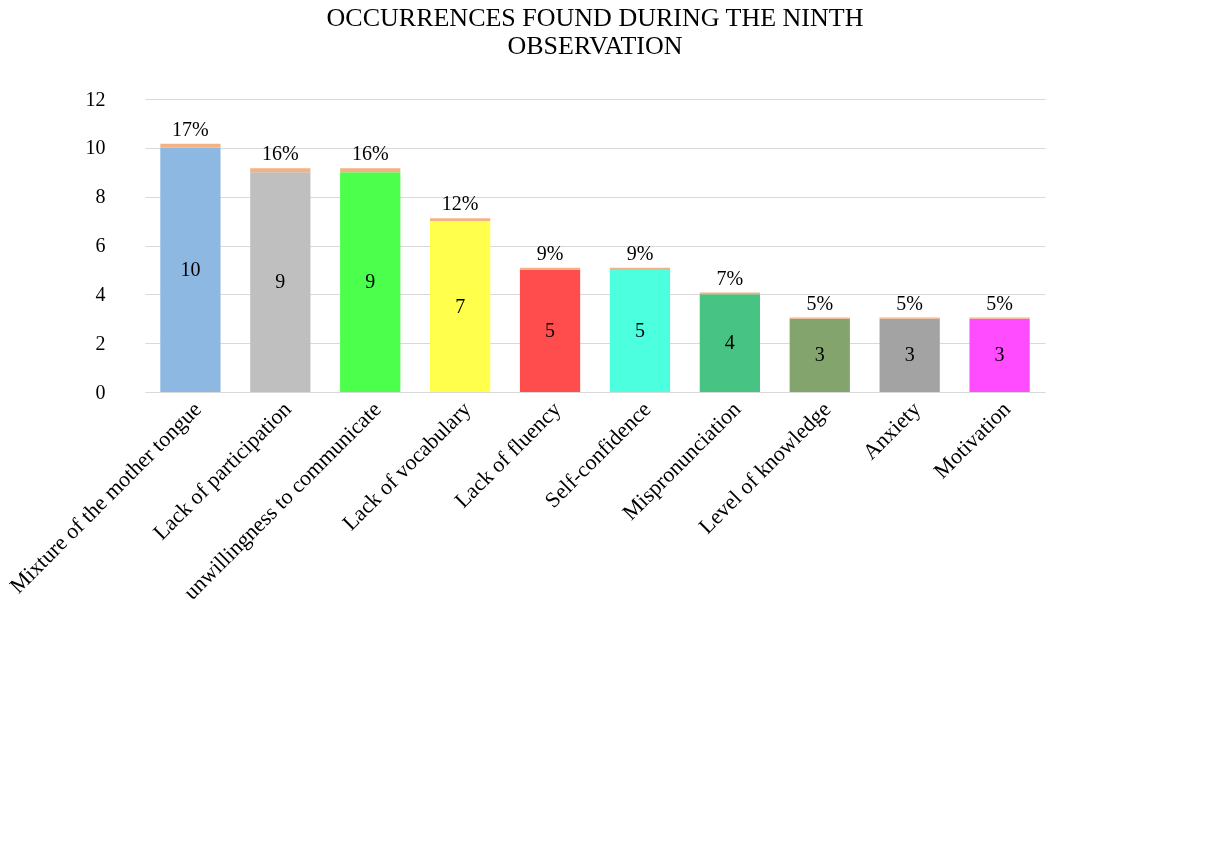 The image size is (1225, 842). Describe the element at coordinates (460, 203) in the screenshot. I see `data-label: 12%` at that location.